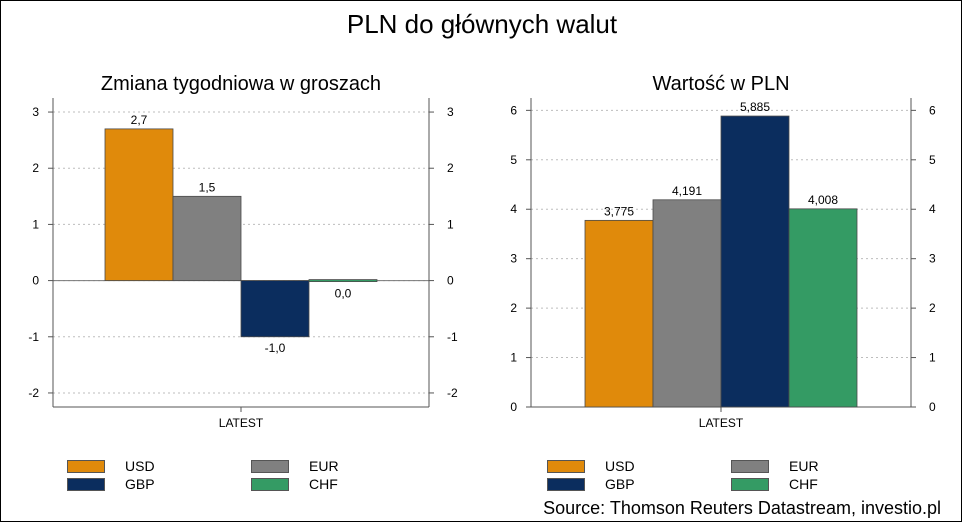  What do you see at coordinates (343, 294) in the screenshot?
I see `left-data-label-chf: 0,0` at bounding box center [343, 294].